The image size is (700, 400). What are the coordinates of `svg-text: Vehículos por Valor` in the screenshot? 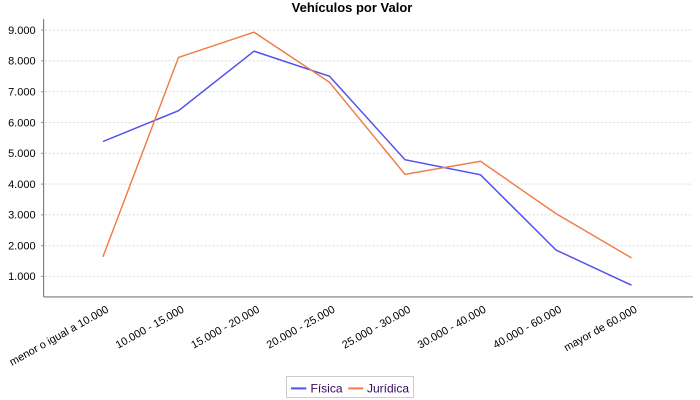 It's located at (352, 7).